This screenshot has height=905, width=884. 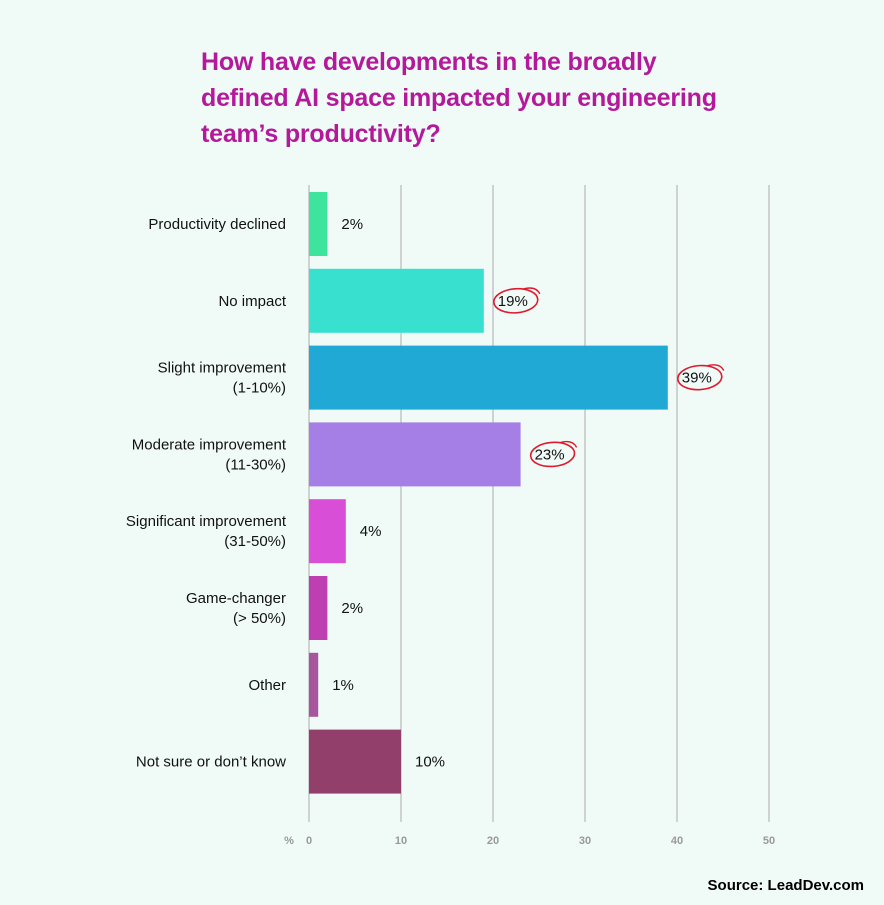 I want to click on category-label: (1-10%), so click(x=259, y=388).